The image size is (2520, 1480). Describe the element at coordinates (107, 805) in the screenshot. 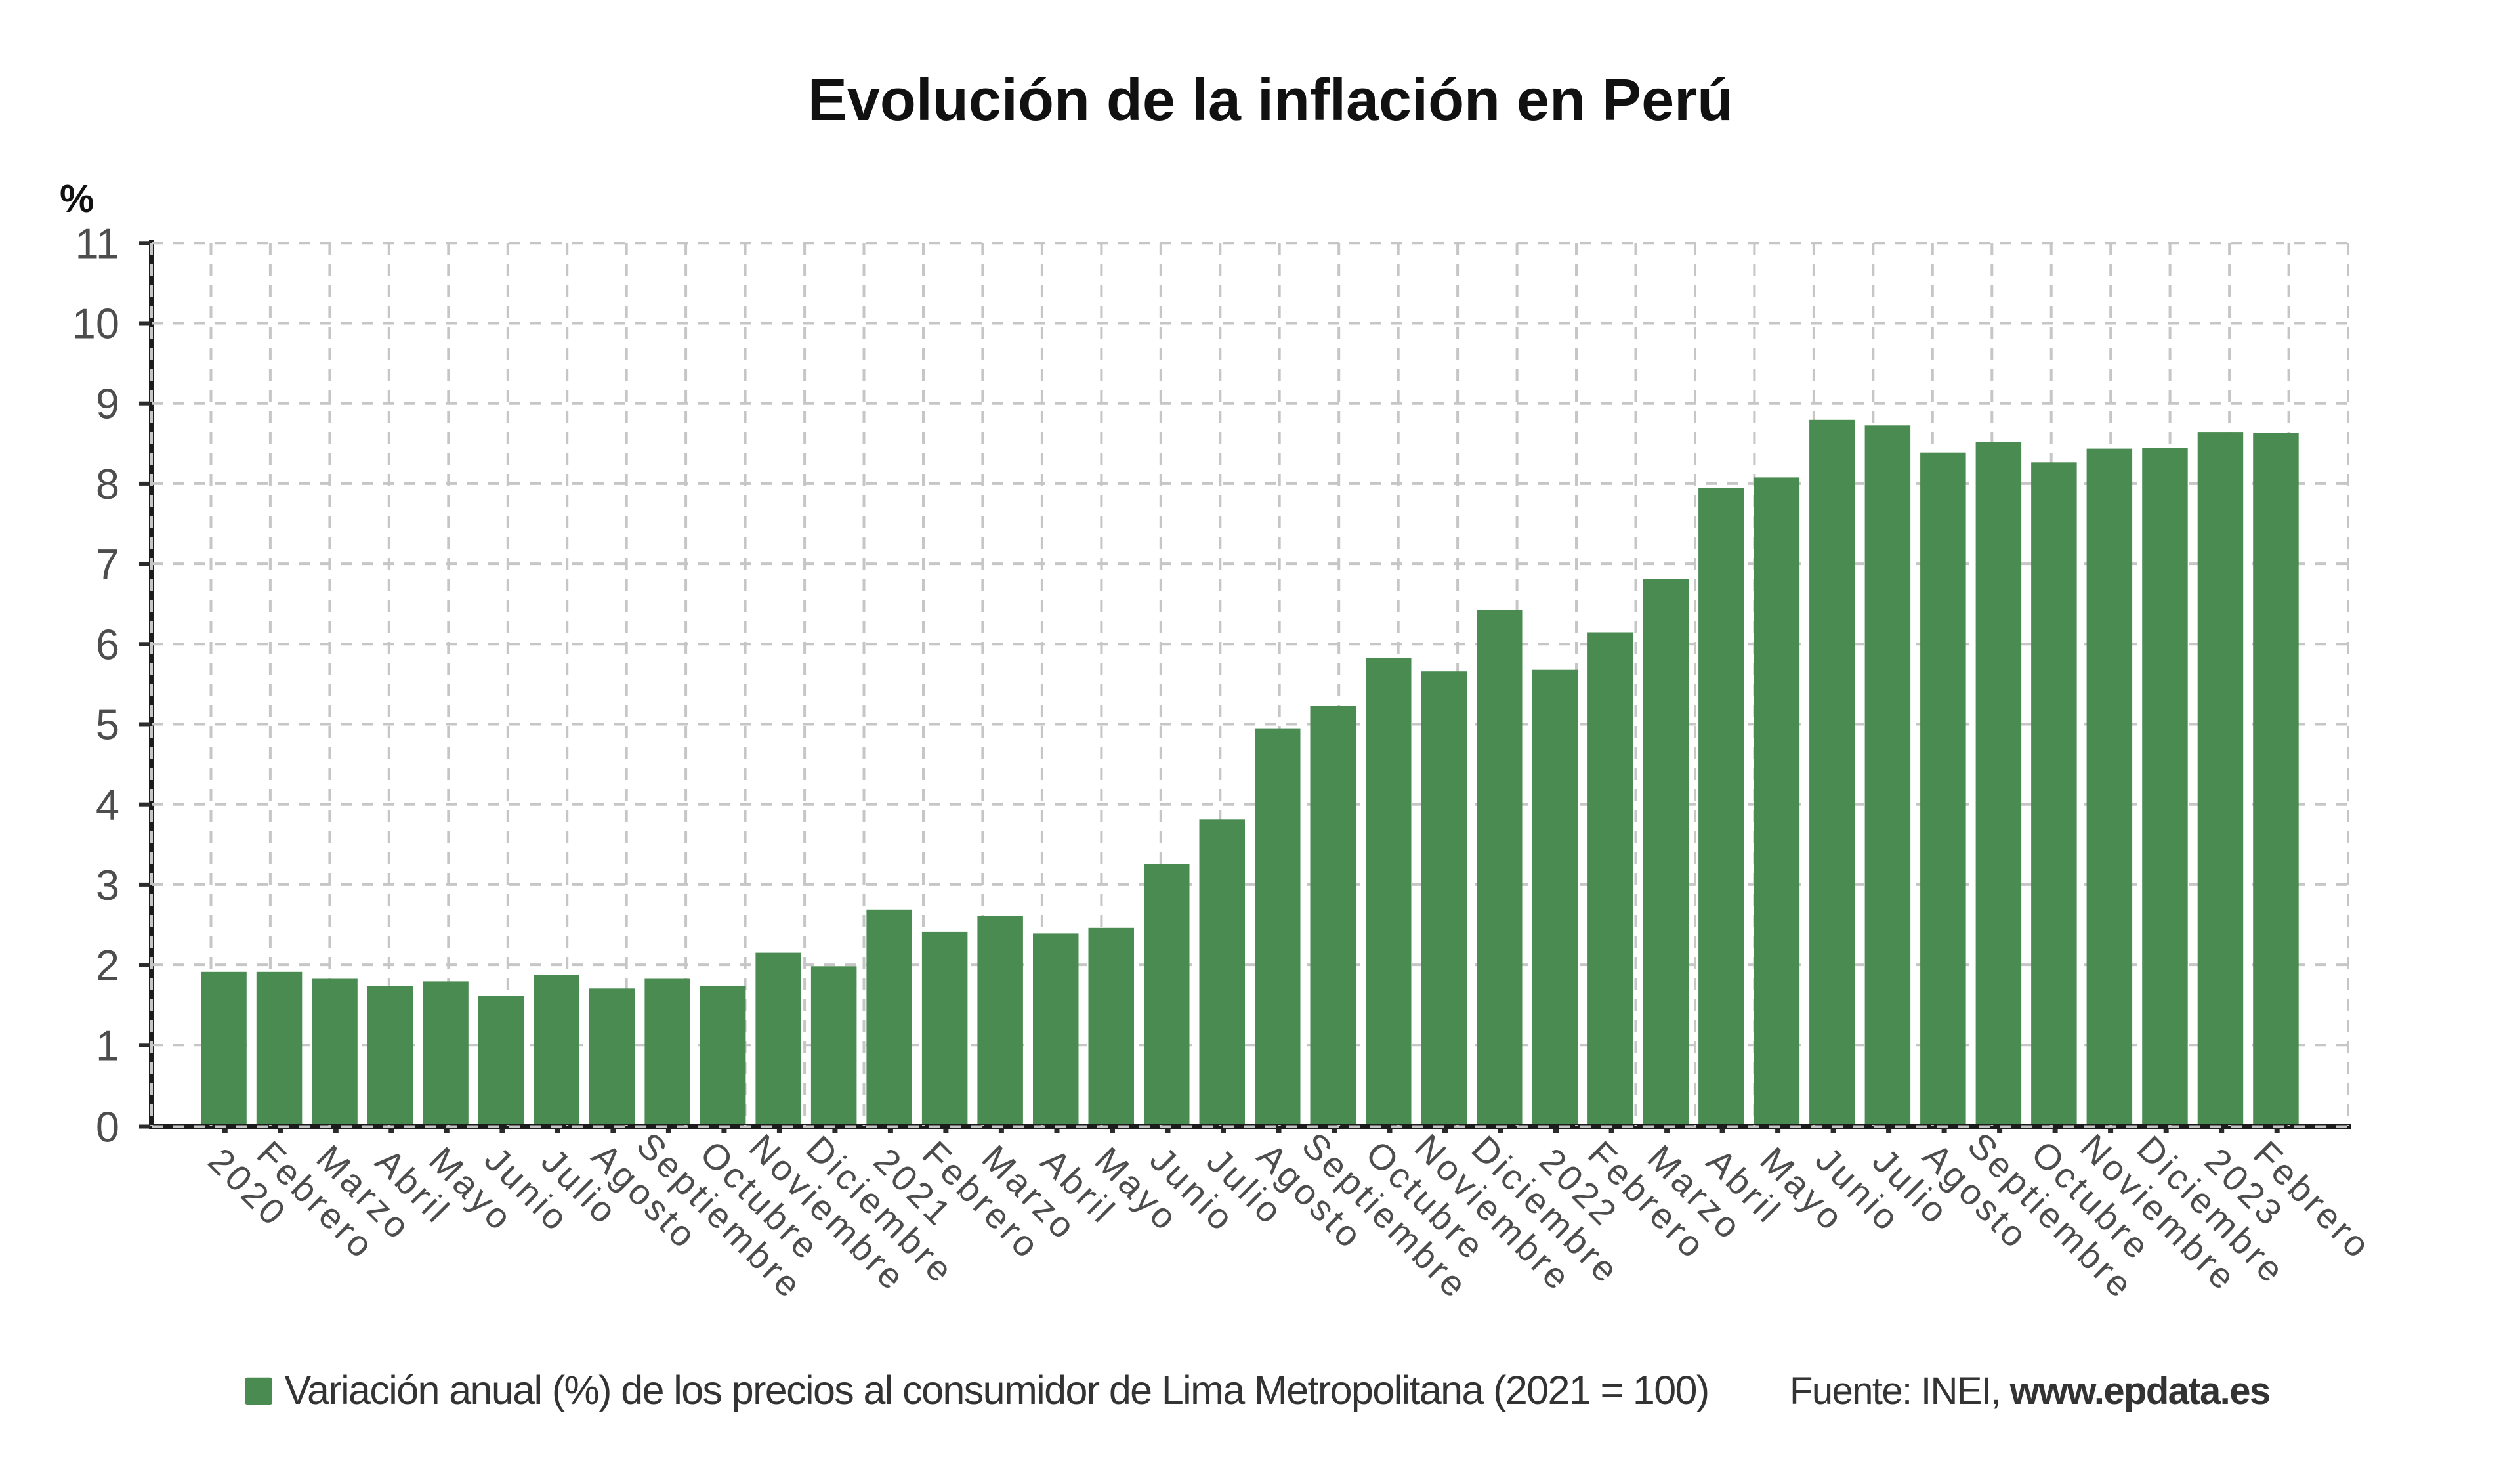

I see `svg-text: 4` at that location.